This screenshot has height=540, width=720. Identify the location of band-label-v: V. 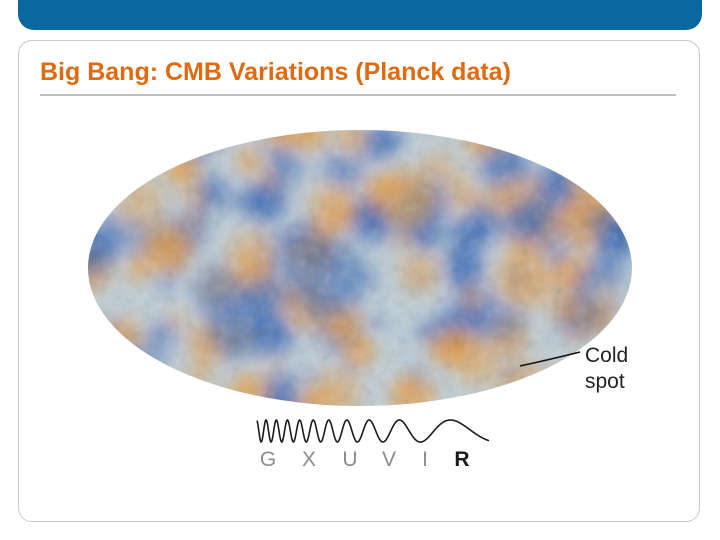
(389, 459).